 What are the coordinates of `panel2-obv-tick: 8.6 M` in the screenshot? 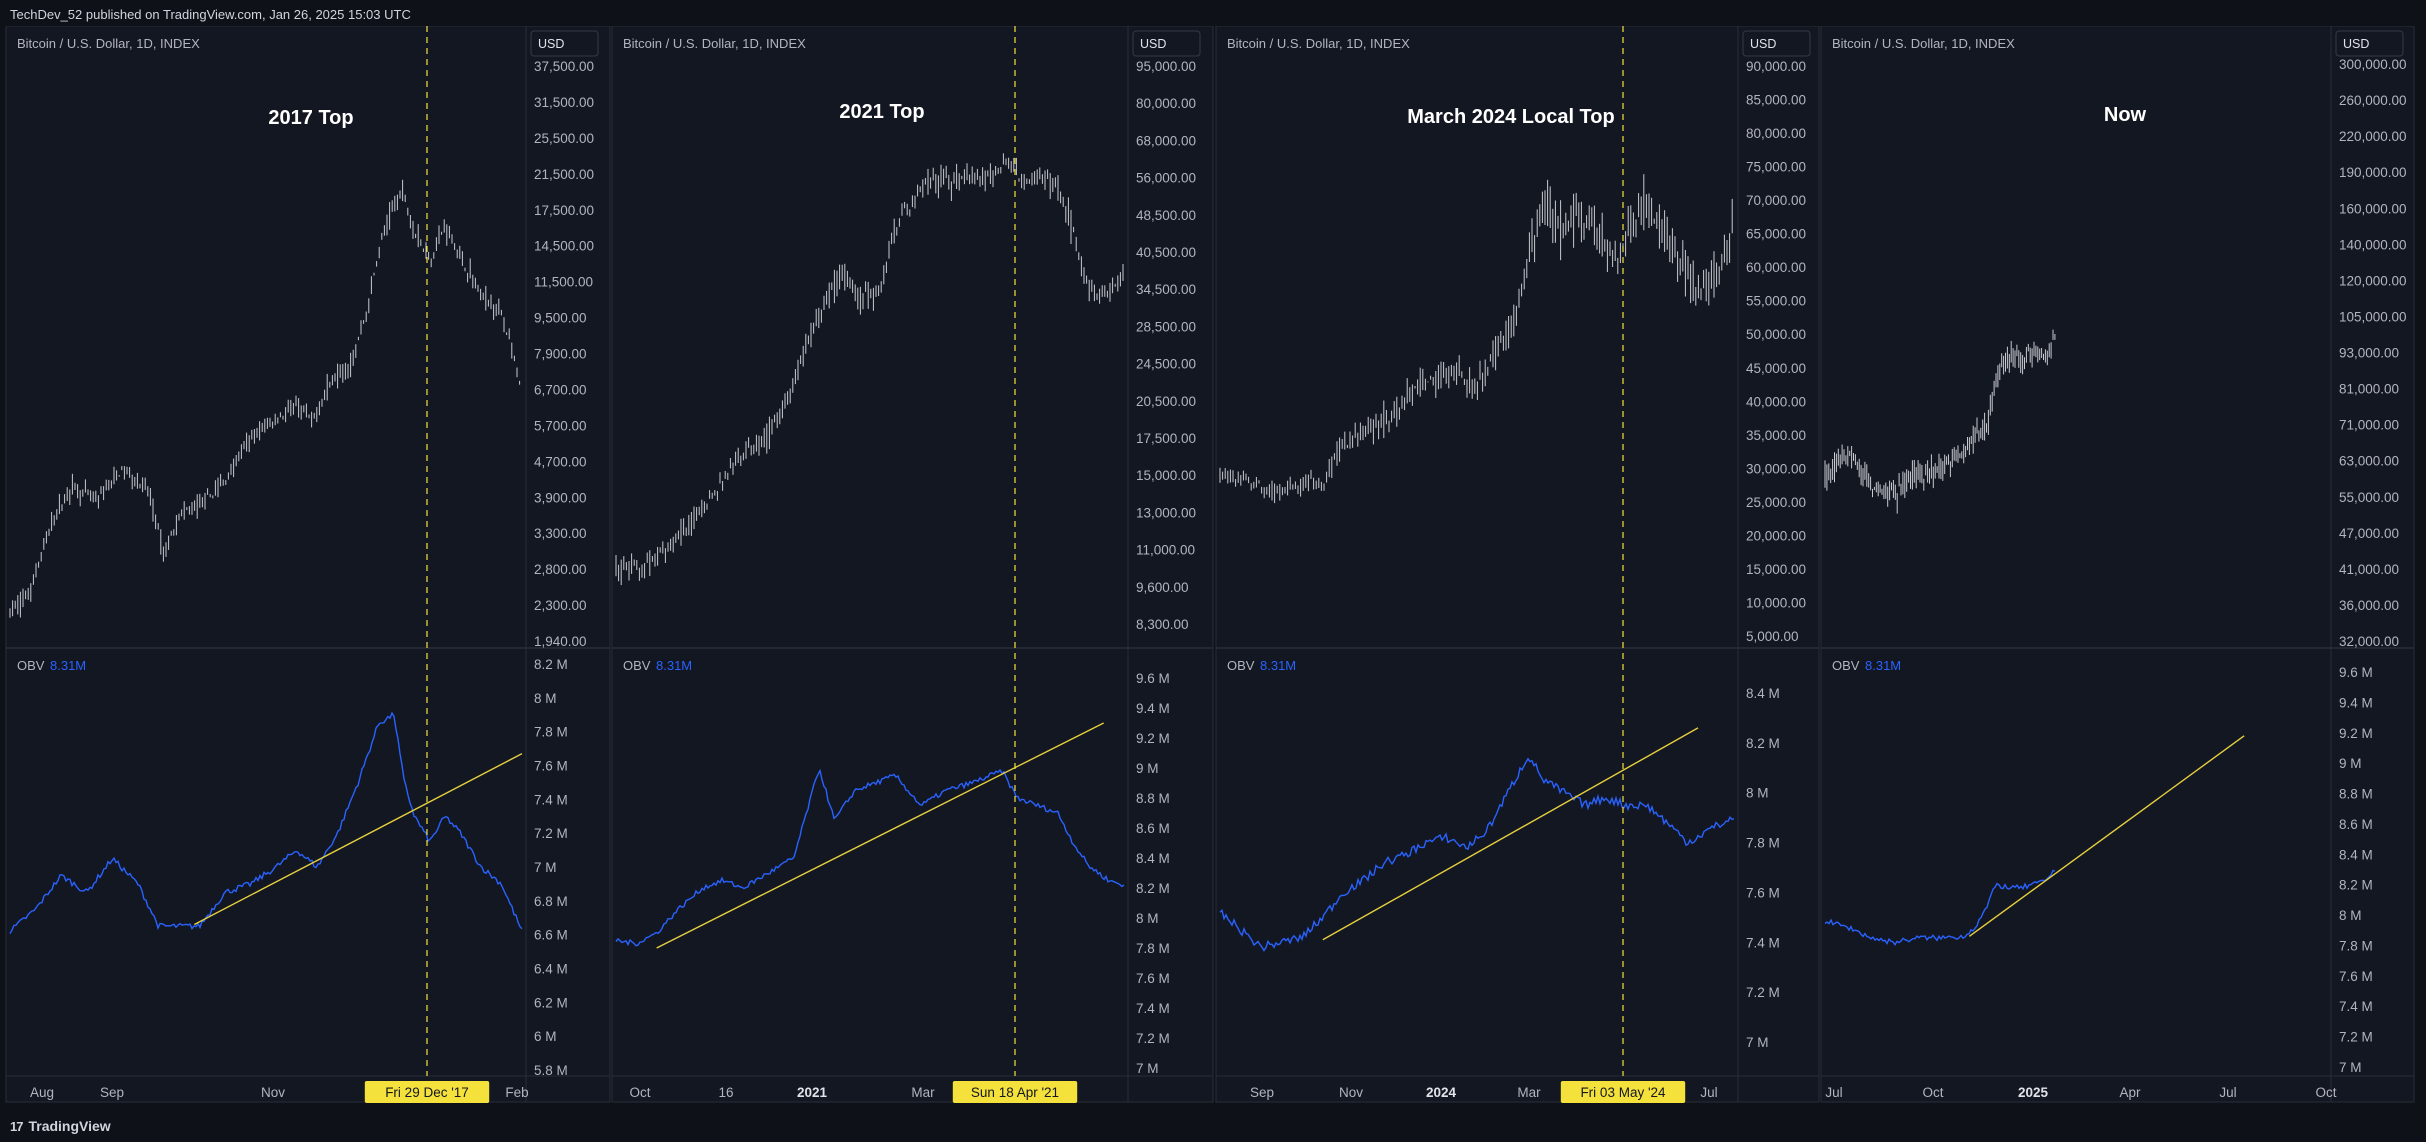 It's located at (1153, 828).